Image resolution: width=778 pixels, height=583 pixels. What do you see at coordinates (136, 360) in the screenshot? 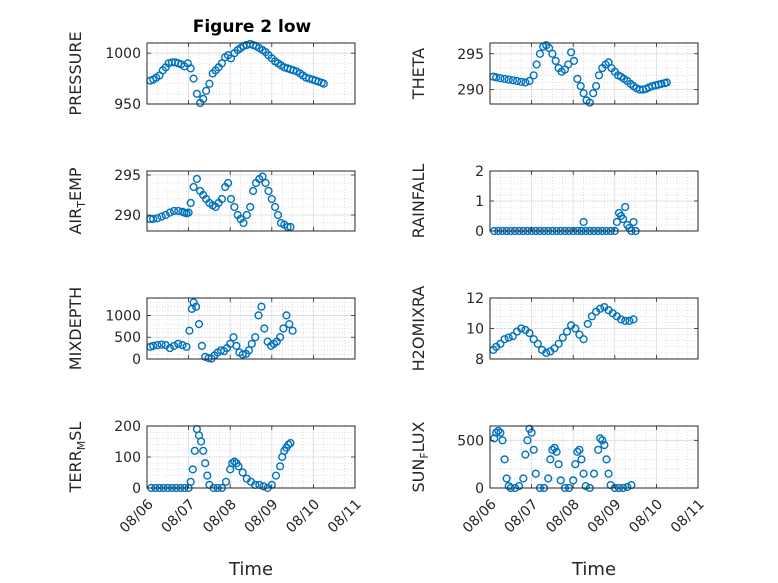
I see `y-tick-label: 0` at bounding box center [136, 360].